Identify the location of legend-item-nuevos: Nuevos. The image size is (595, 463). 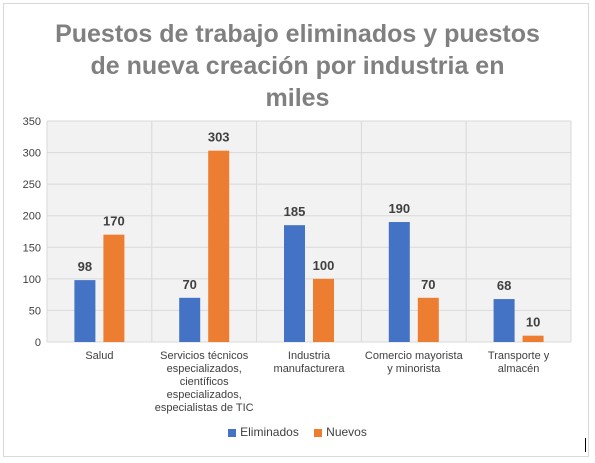
(340, 432).